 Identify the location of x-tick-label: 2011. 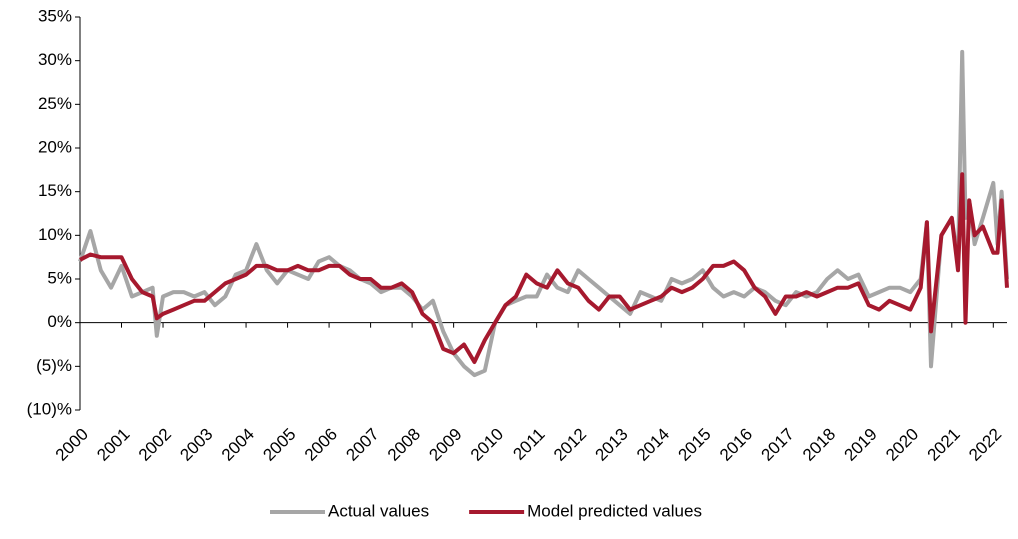
(528, 444).